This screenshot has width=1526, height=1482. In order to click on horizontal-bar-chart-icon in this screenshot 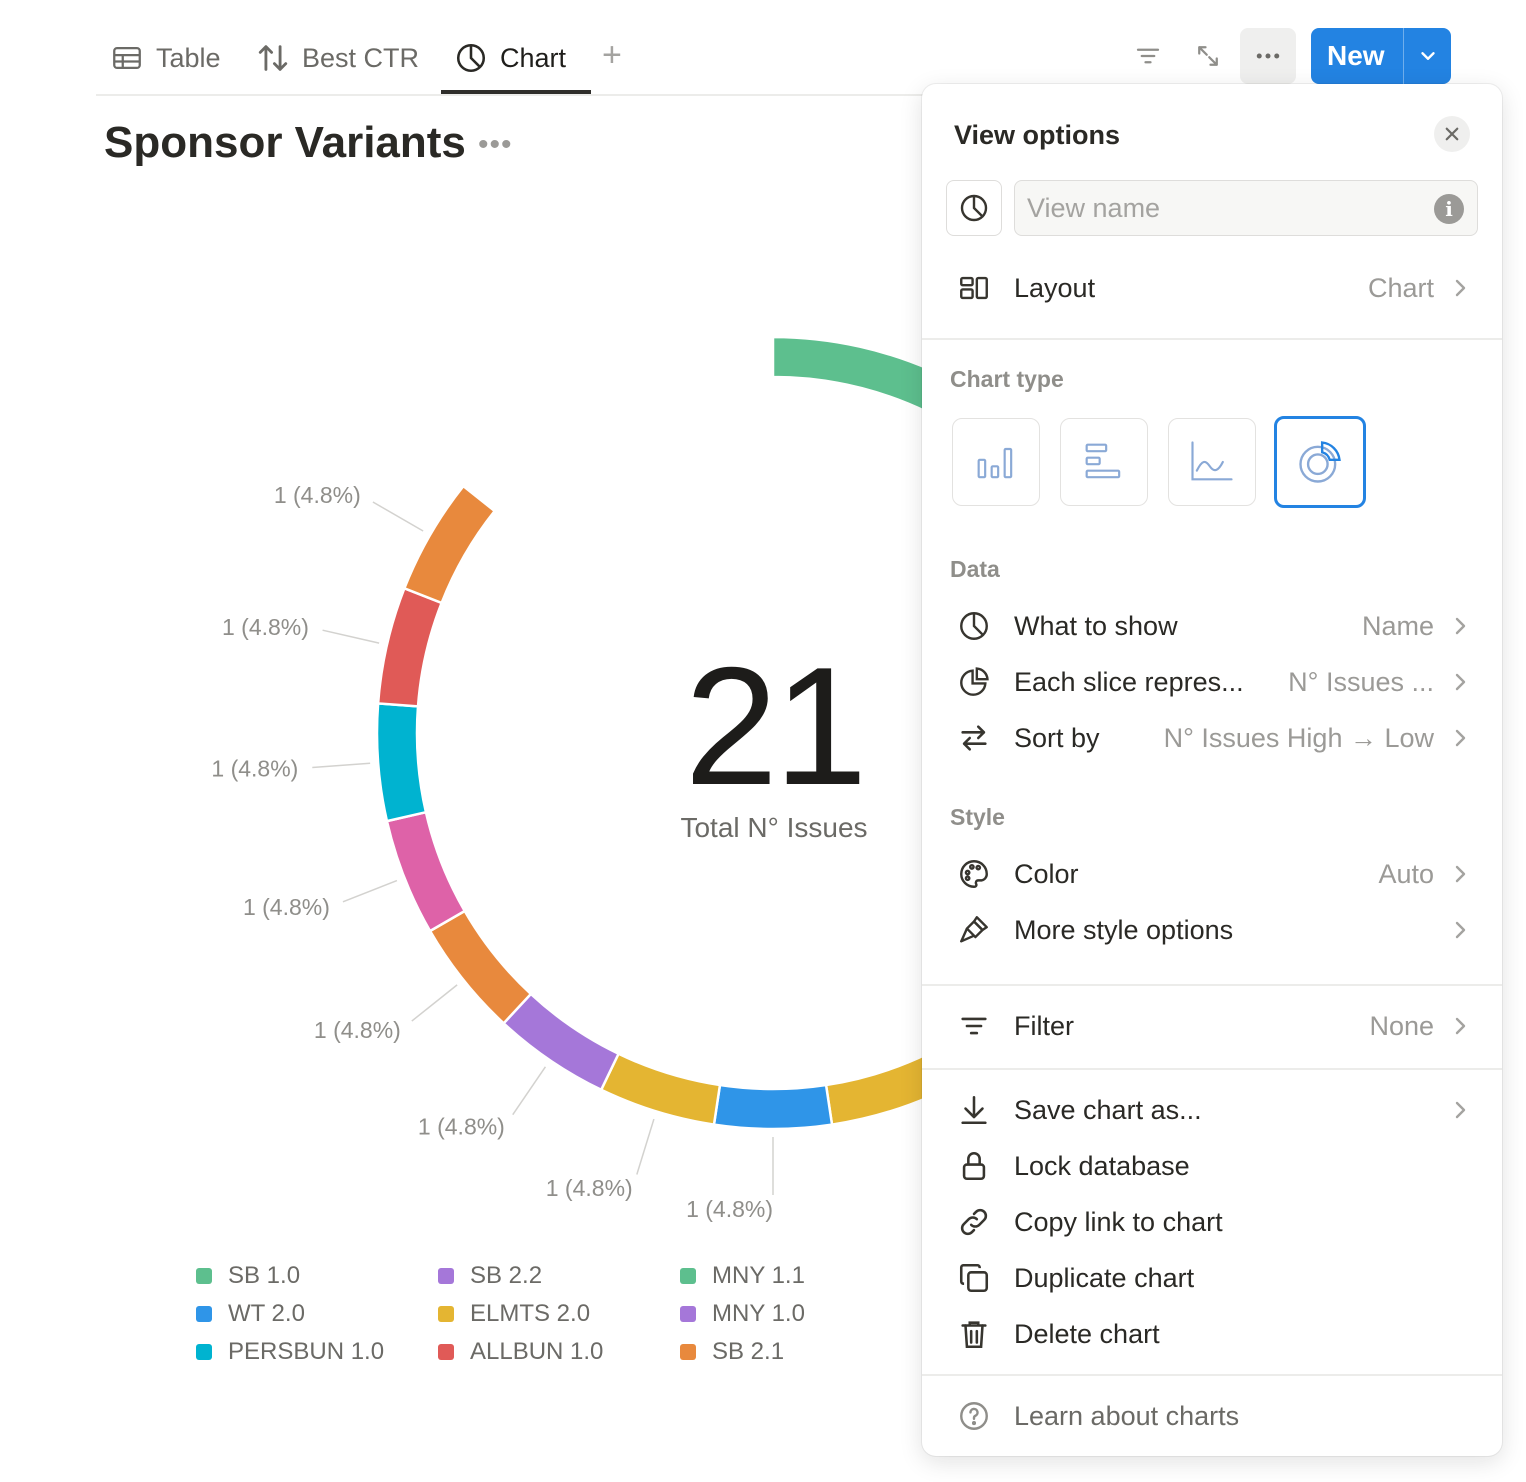, I will do `click(1103, 461)`.